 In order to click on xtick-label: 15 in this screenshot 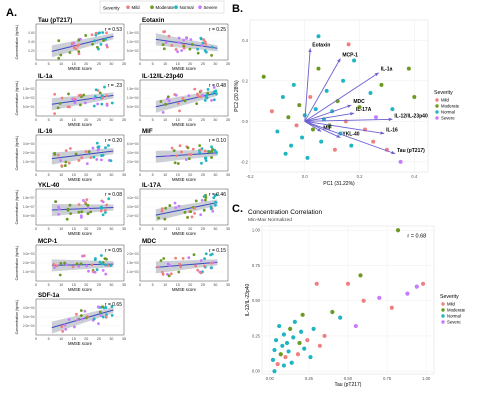, I will do `click(178, 120)`.